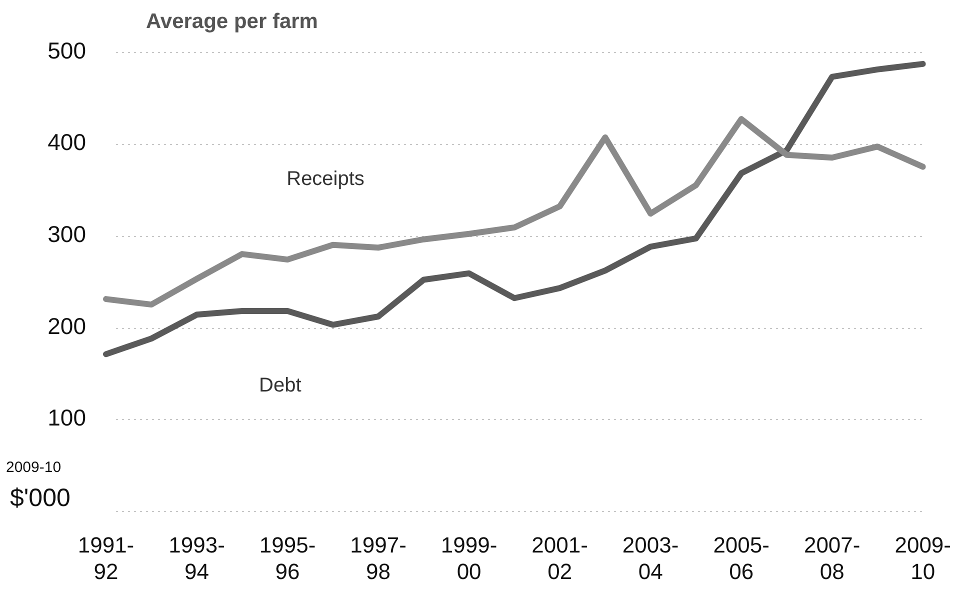 The image size is (973, 612). Describe the element at coordinates (378, 558) in the screenshot. I see `x-tick-label: 1997-98` at that location.